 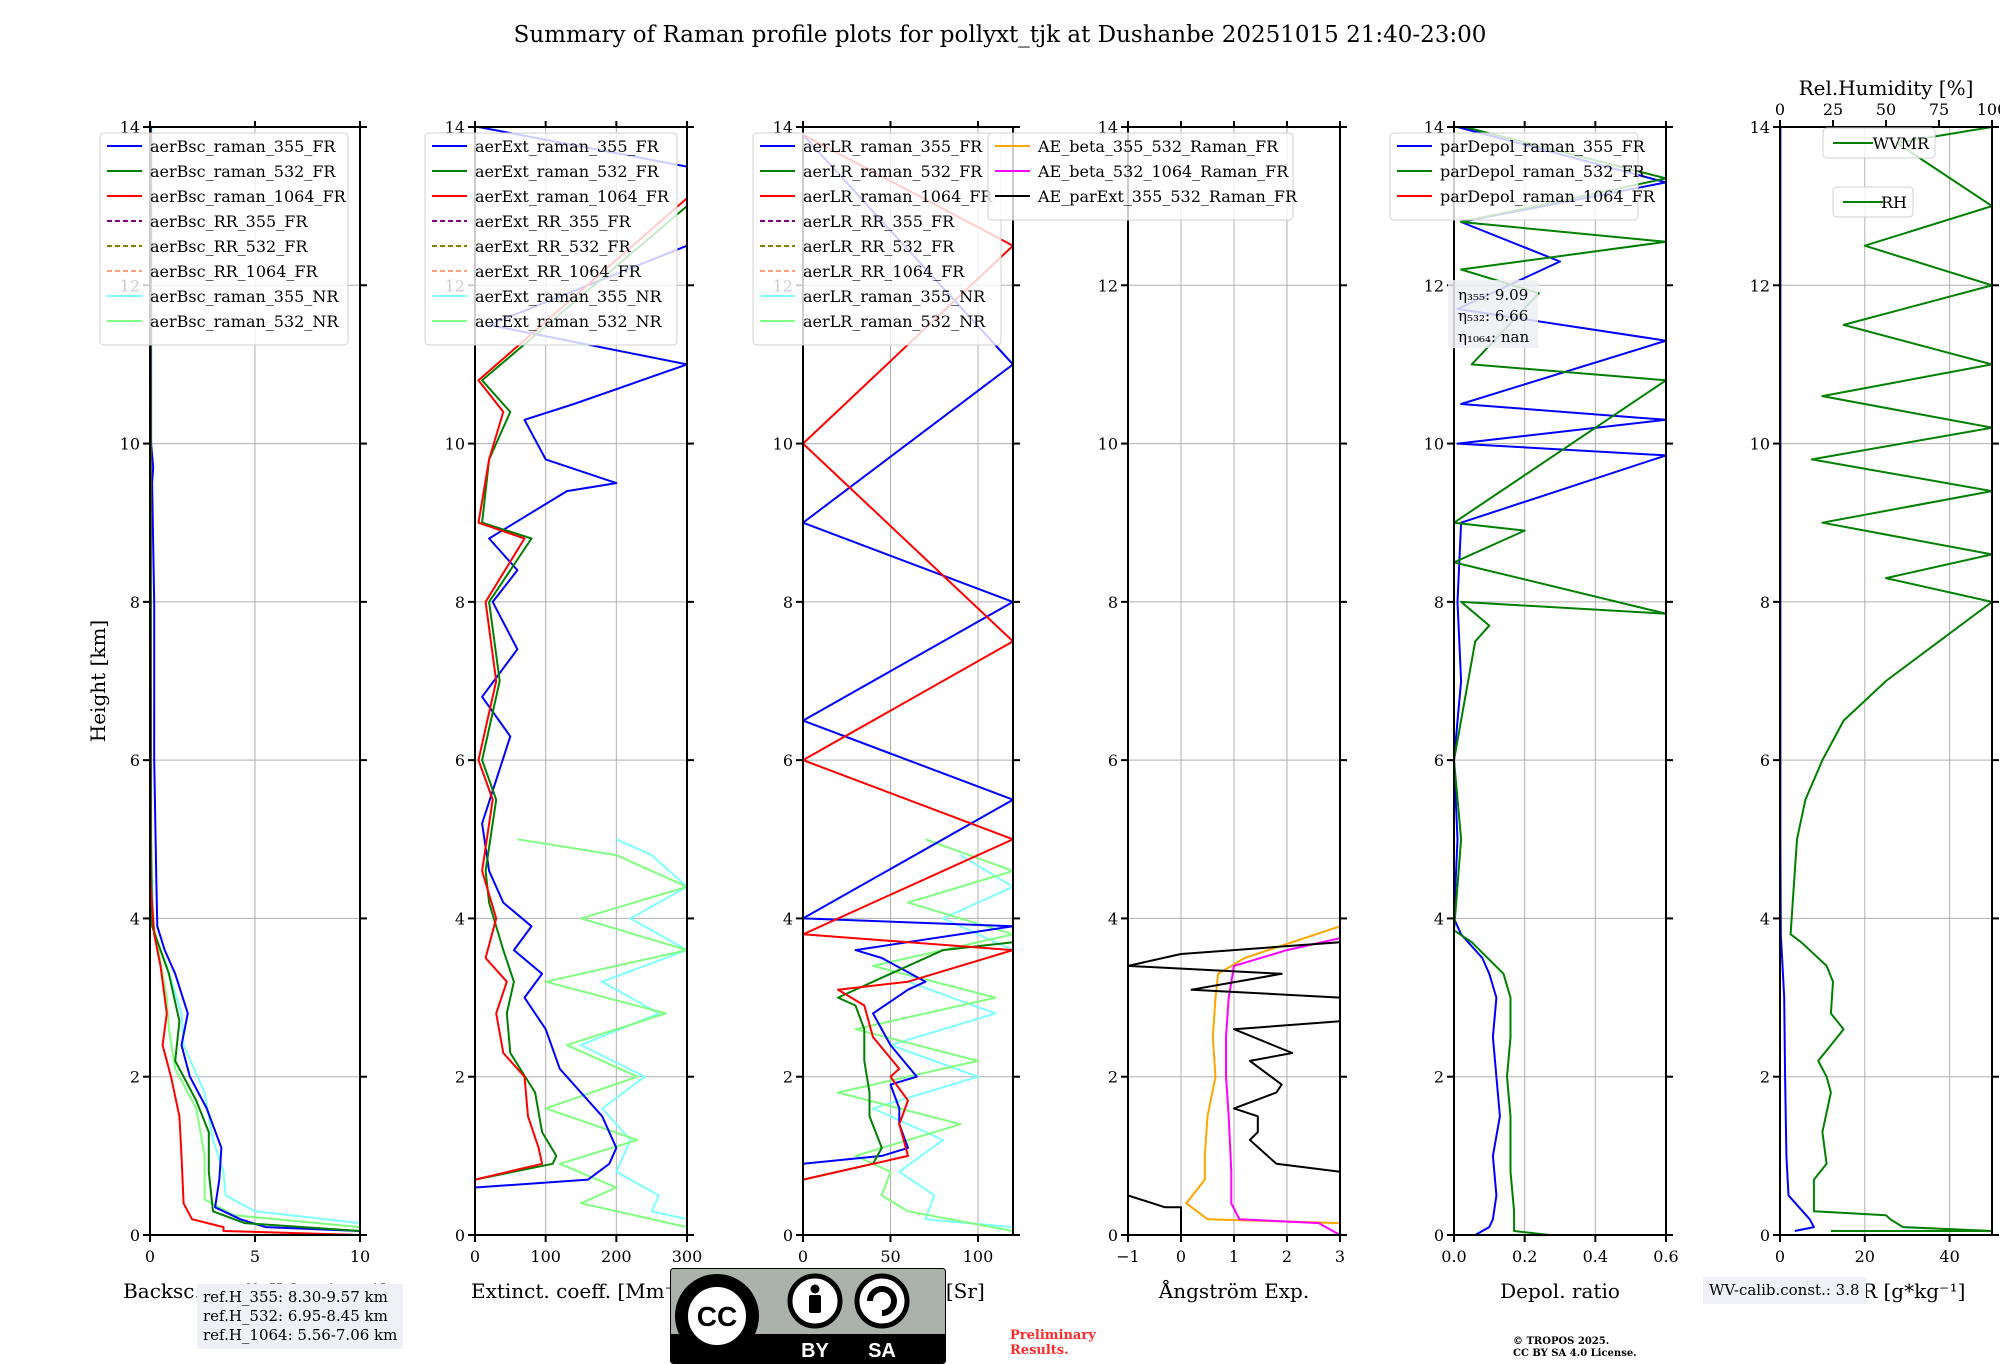 What do you see at coordinates (229, 246) in the screenshot?
I see `legend-label: aerBsc_RR_532_FR` at bounding box center [229, 246].